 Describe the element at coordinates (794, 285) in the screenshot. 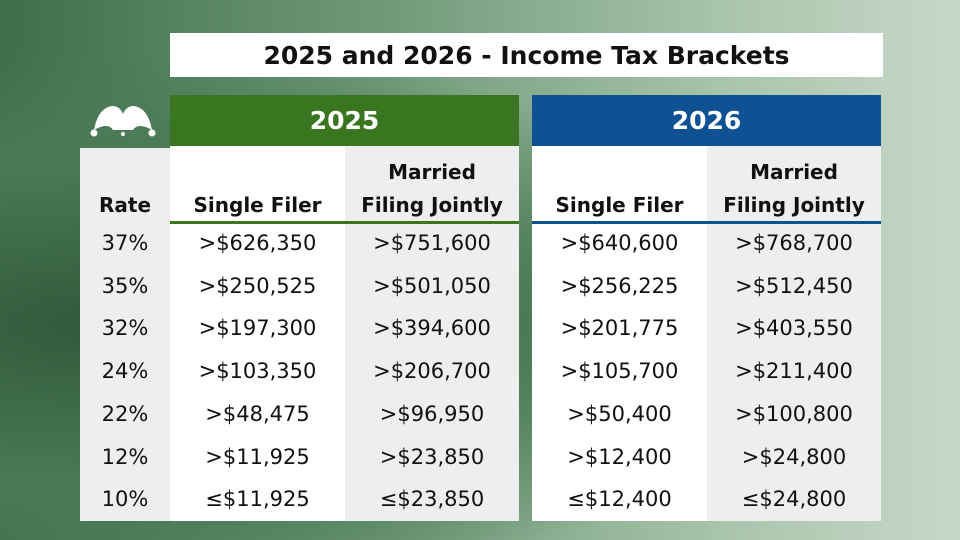

I see `married-cell: >$512,450` at that location.